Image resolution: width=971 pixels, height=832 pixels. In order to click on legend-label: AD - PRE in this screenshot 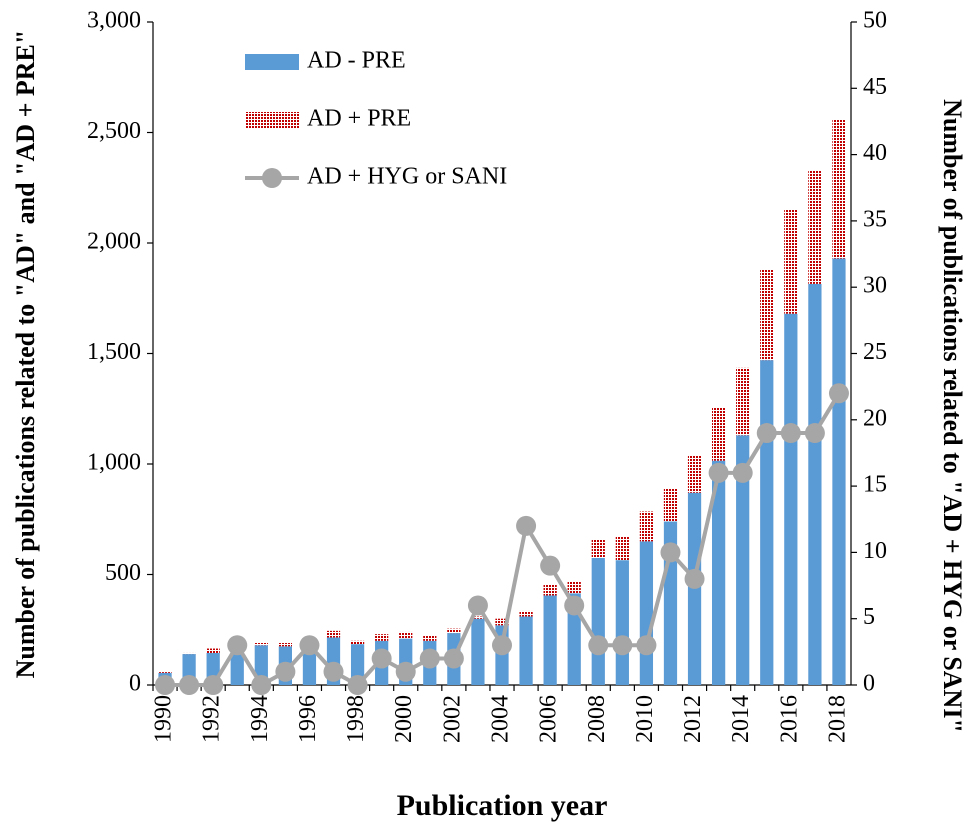, I will do `click(356, 61)`.